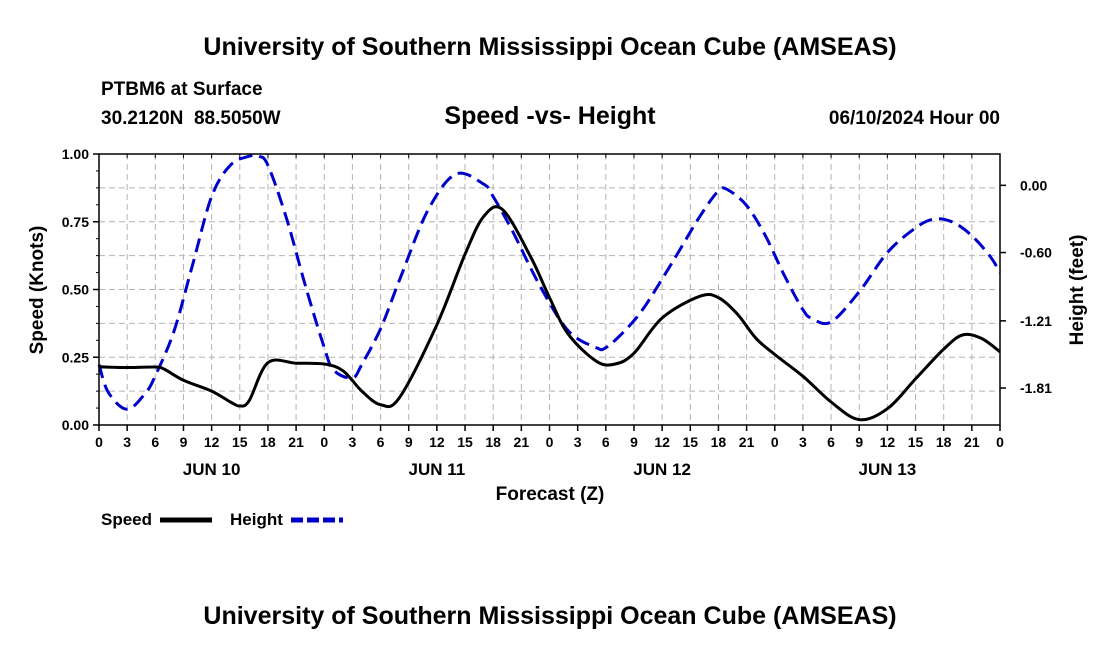  Describe the element at coordinates (75, 222) in the screenshot. I see `left-tick-label: 0.75` at that location.